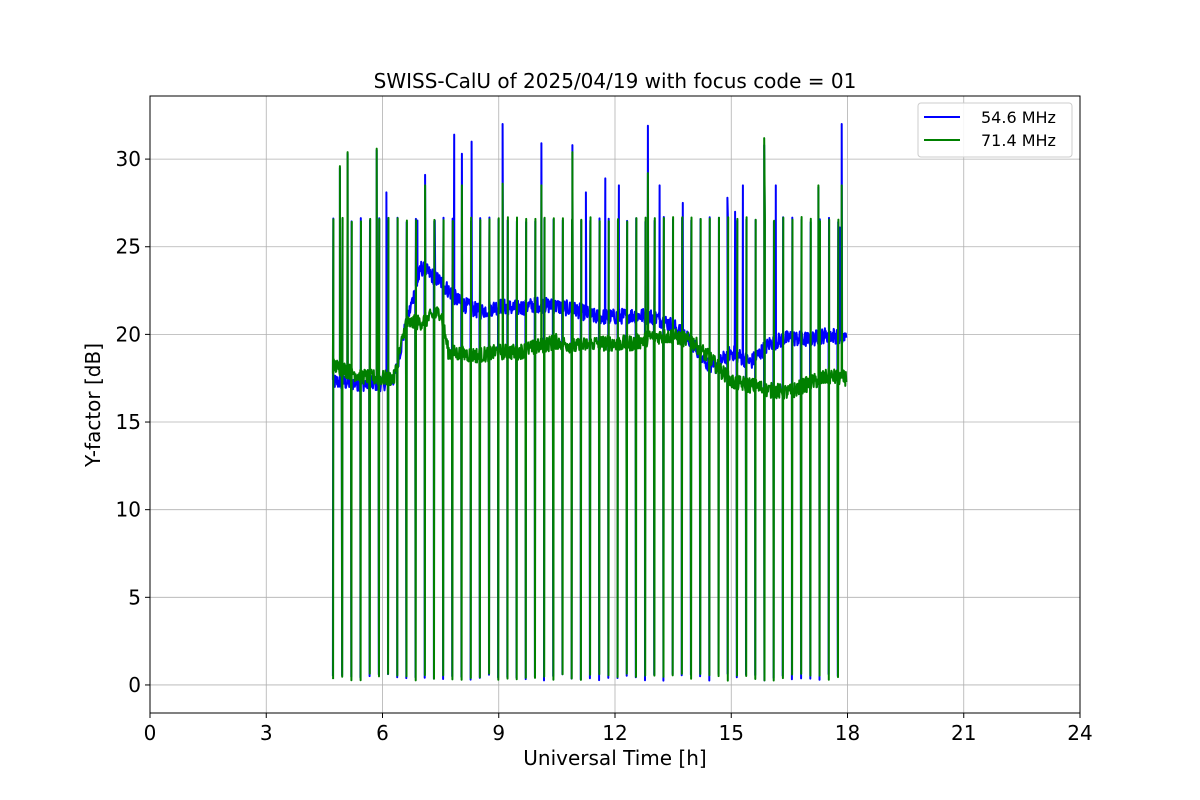 The image size is (1200, 800). Describe the element at coordinates (847, 733) in the screenshot. I see `x-tick-label: 18` at that location.